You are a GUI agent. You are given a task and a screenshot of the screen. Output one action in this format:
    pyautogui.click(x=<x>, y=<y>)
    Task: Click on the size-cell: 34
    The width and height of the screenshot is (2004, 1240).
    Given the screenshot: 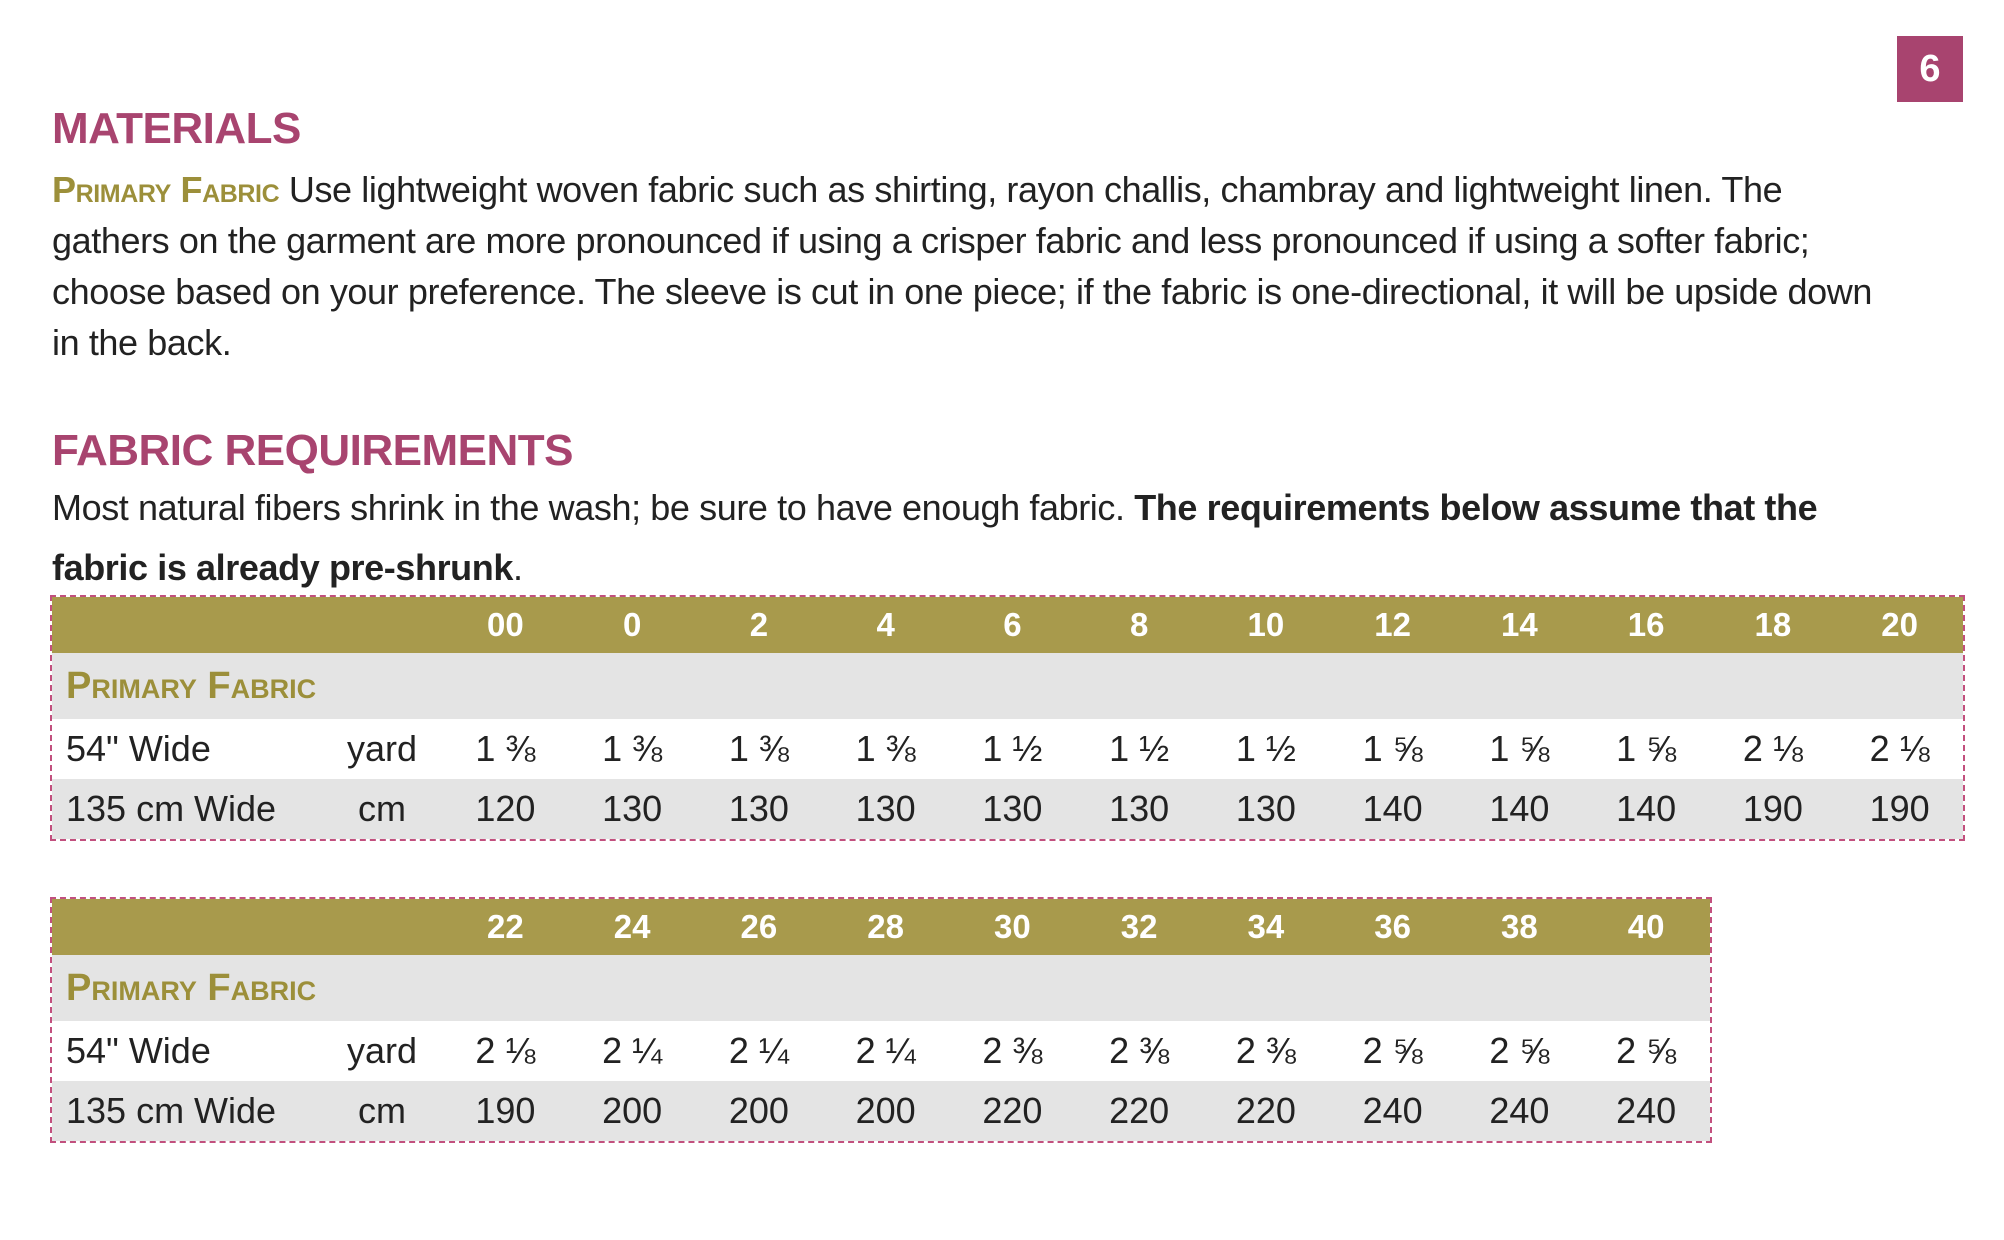 What is the action you would take?
    pyautogui.click(x=1266, y=927)
    